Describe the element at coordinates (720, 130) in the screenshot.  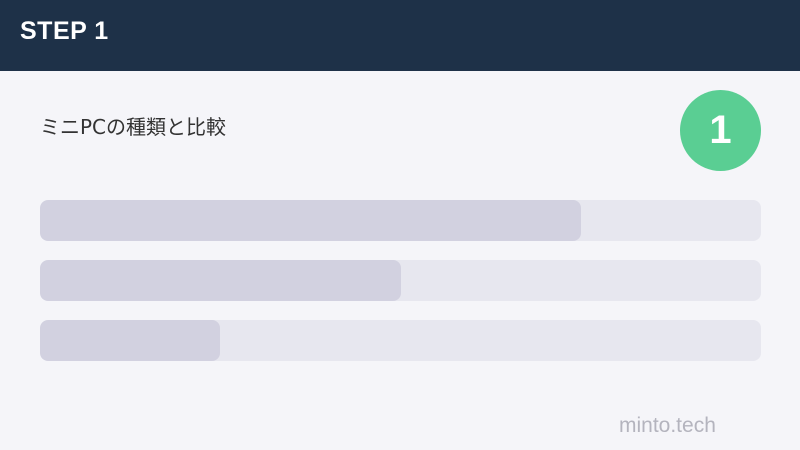
I see `step-number-badge: 1` at that location.